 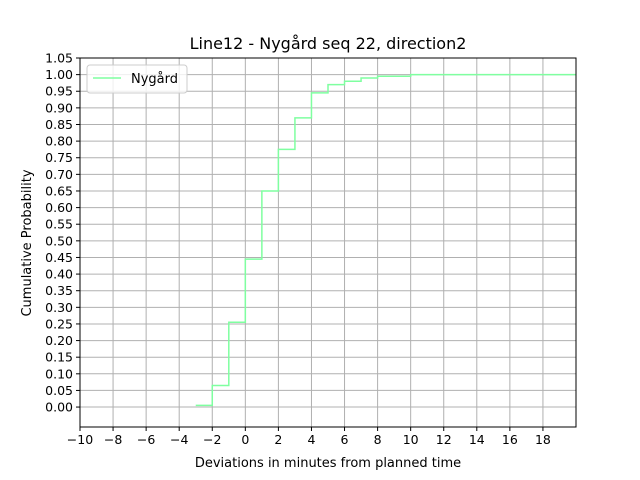 What do you see at coordinates (59, 190) in the screenshot?
I see `y-tick-label: 0.65` at bounding box center [59, 190].